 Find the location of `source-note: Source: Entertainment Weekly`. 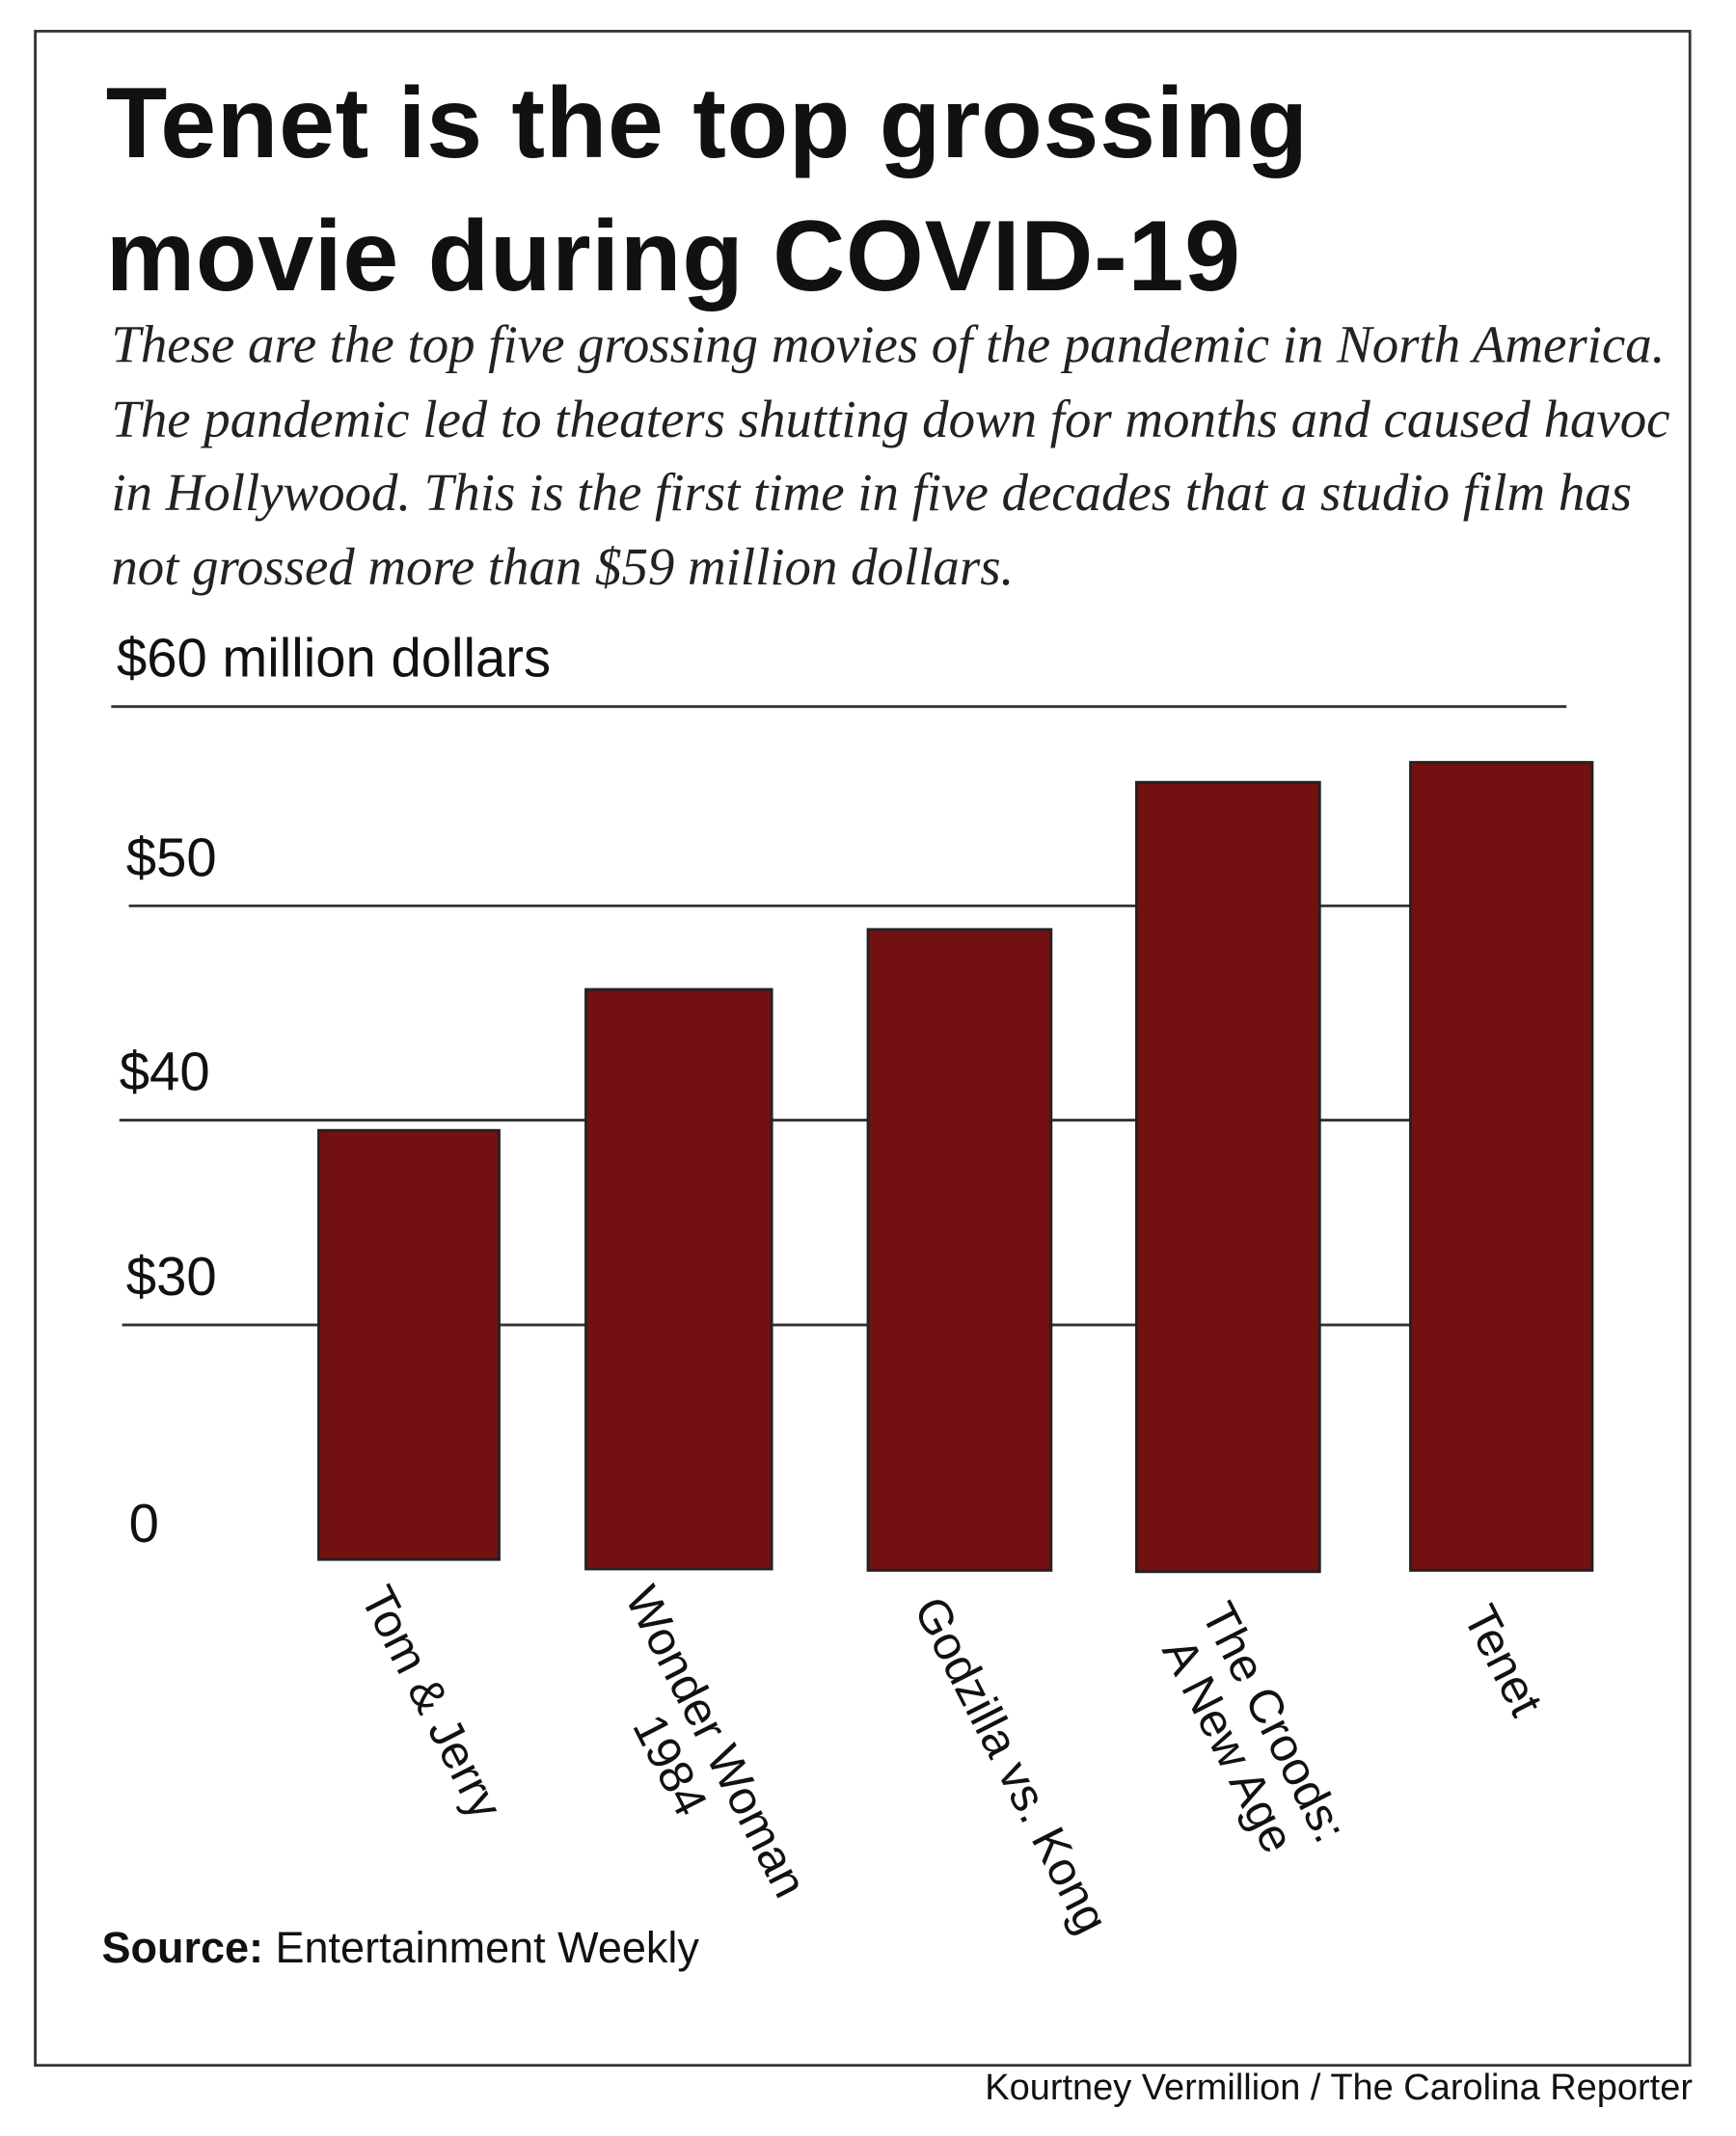

source-note: Source: Entertainment Weekly is located at coordinates (400, 1948).